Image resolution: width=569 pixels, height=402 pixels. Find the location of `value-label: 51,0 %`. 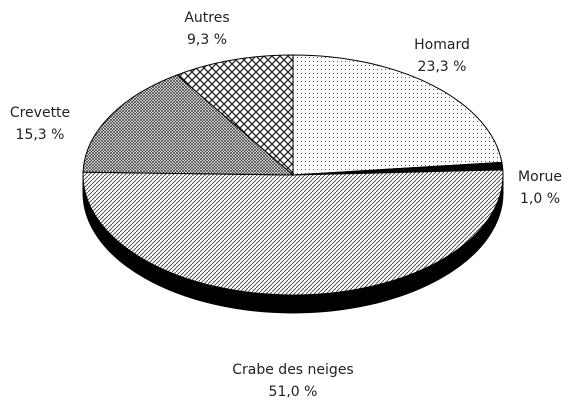

value-label: 51,0 % is located at coordinates (293, 392).